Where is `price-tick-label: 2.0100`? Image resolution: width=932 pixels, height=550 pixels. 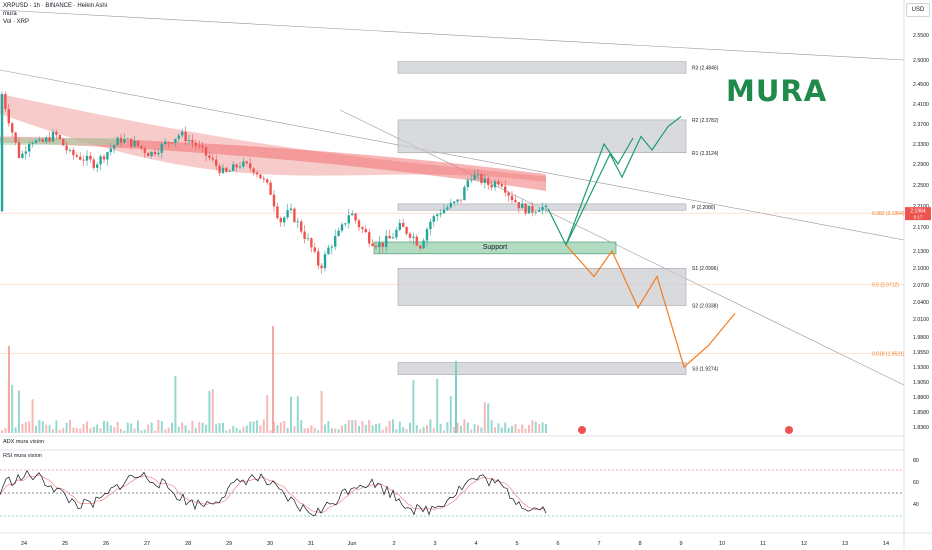 price-tick-label: 2.0100 is located at coordinates (921, 320).